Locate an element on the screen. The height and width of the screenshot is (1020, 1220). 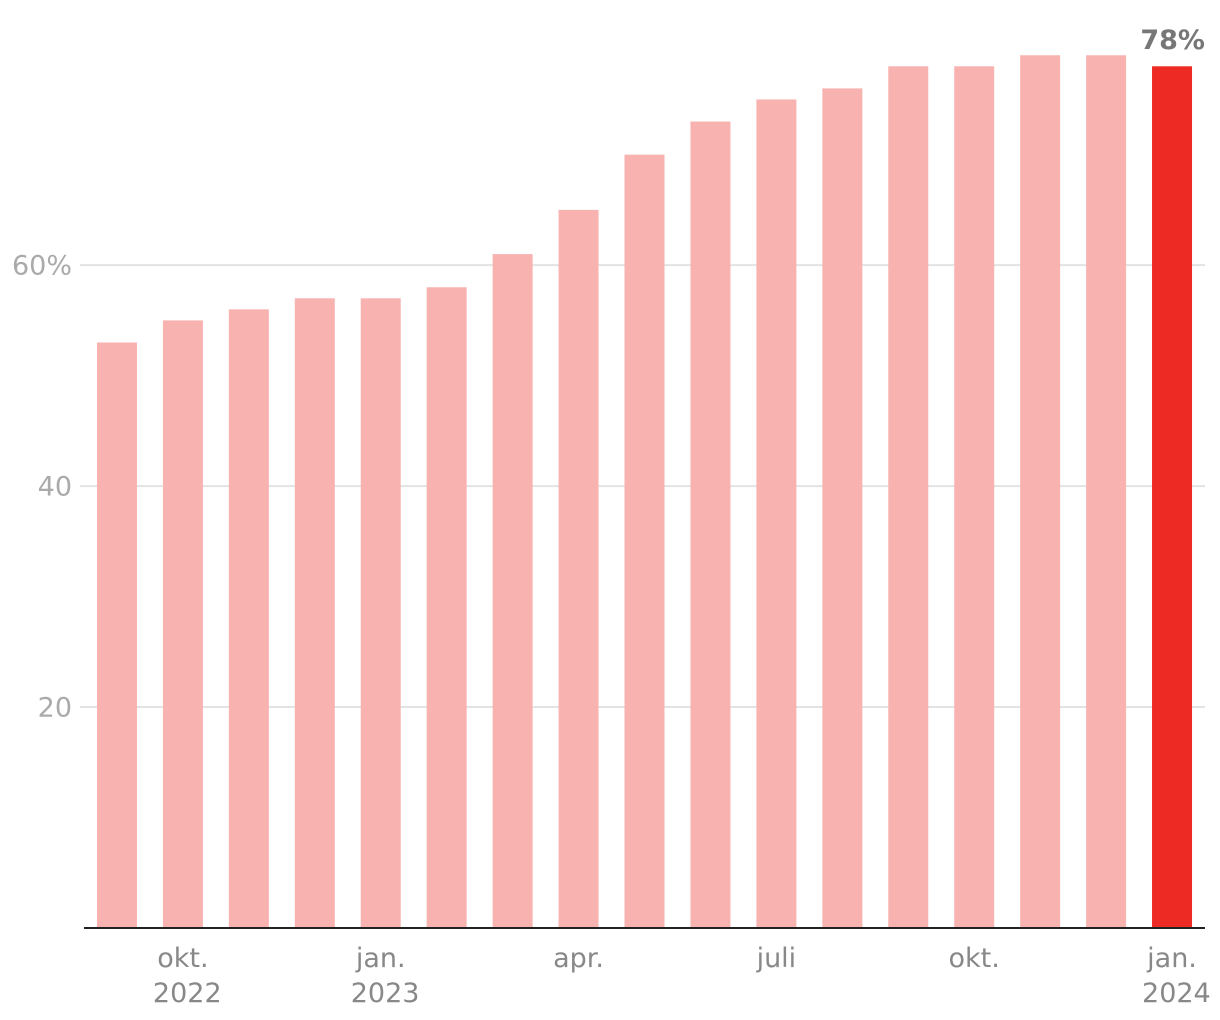
x-tick-label: jan. 2023 is located at coordinates (385, 976).